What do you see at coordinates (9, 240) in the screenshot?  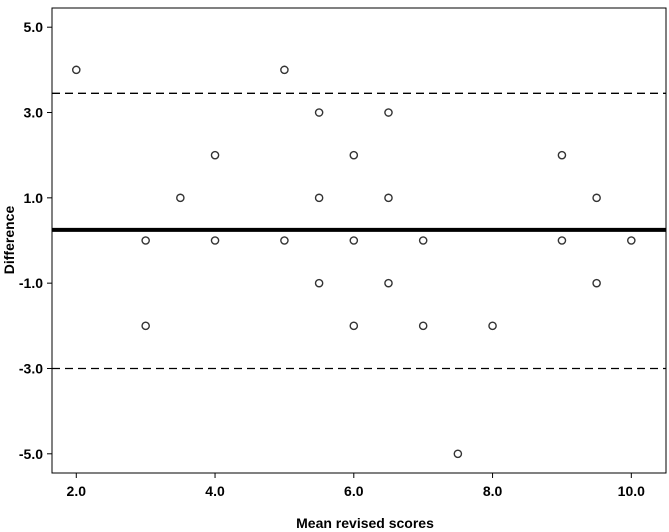 I see `y-axis-title: Difference` at bounding box center [9, 240].